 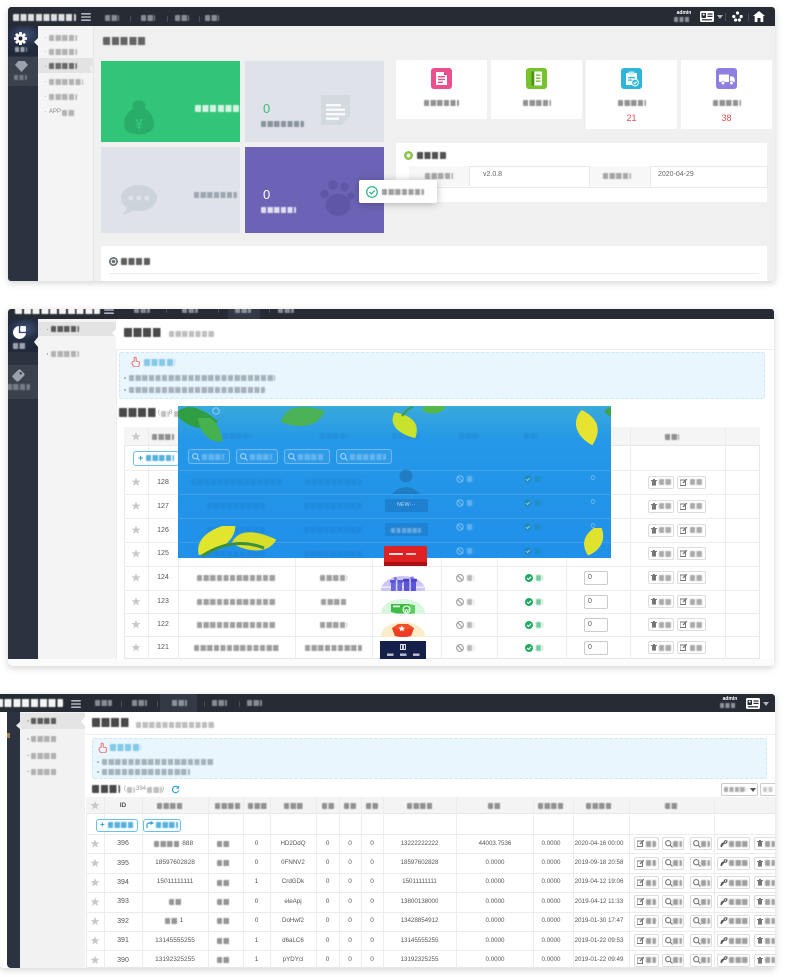 I want to click on svg-text: w, so click(x=406, y=610).